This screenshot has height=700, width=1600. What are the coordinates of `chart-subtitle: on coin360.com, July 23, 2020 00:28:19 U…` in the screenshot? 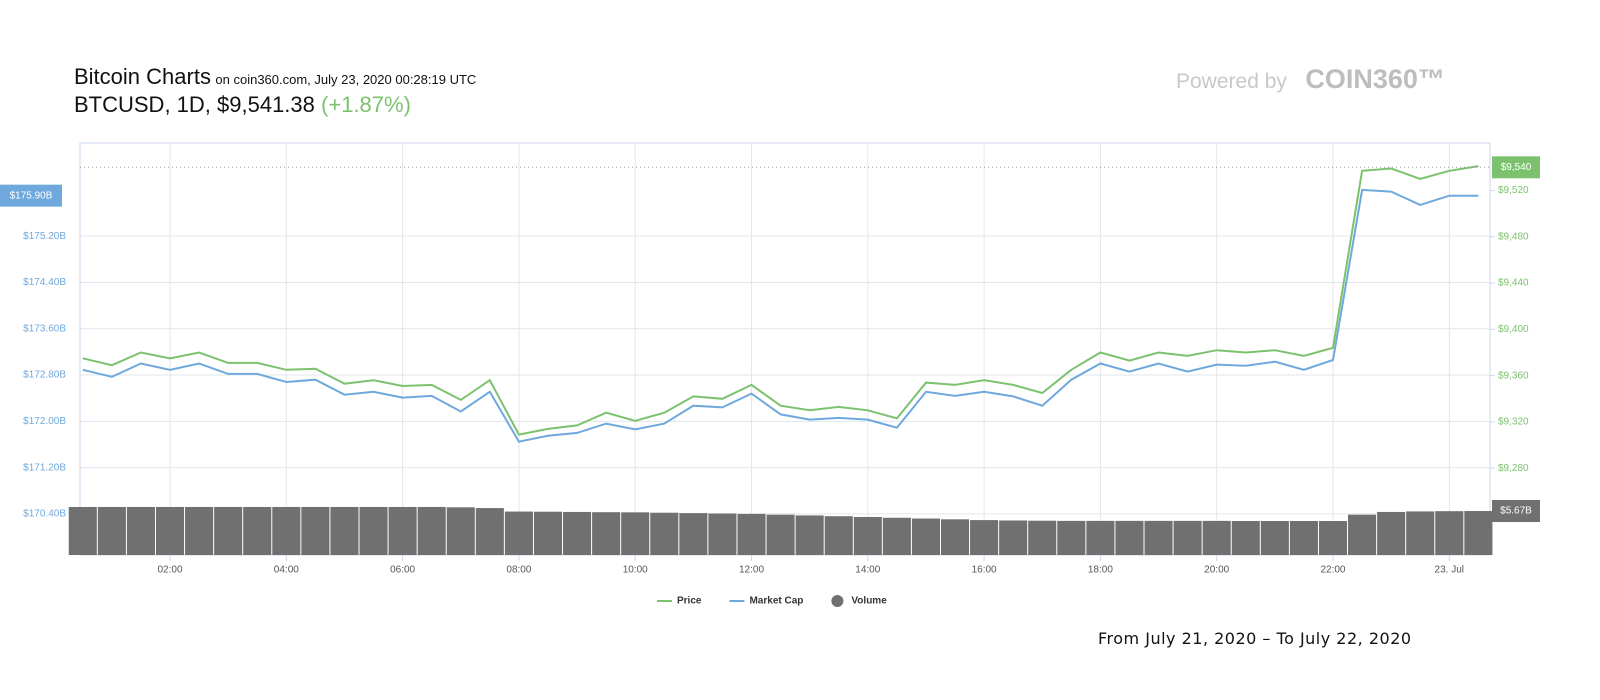 It's located at (346, 79).